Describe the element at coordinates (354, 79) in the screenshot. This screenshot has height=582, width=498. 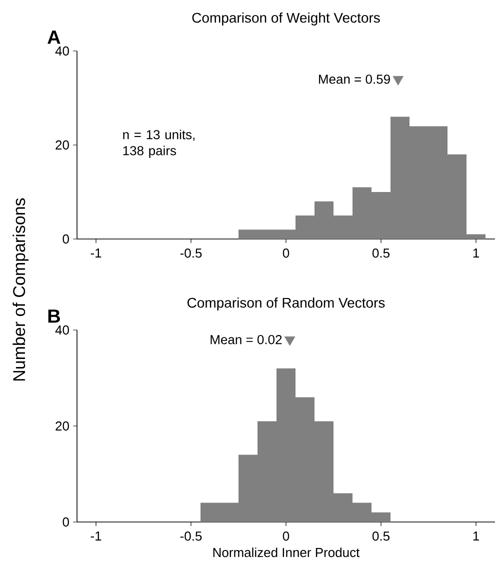
I see `annotation: Mean = 0.59` at that location.